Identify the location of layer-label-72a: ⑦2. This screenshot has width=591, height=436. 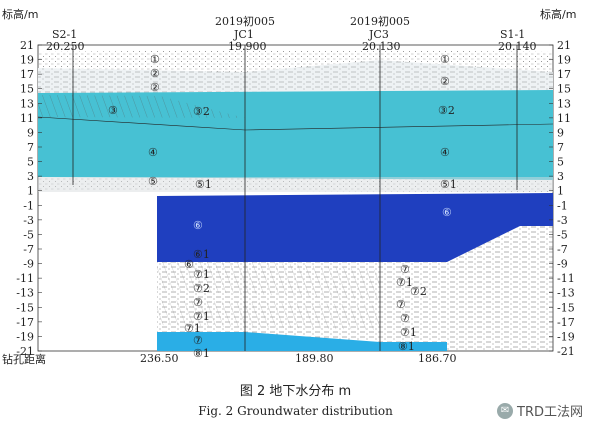
(201, 288).